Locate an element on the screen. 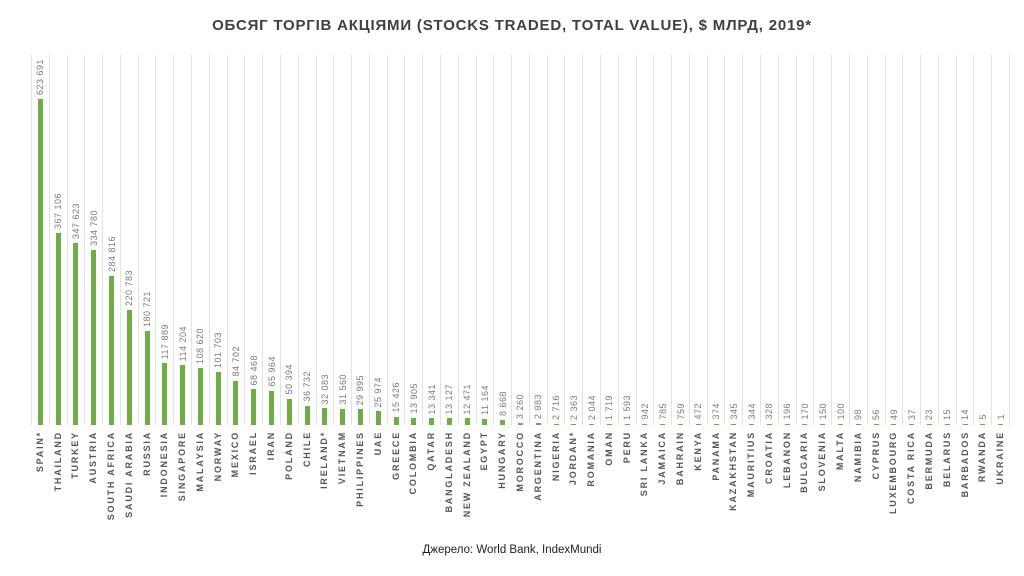 The width and height of the screenshot is (1024, 576). bar-value-label: 2 363 is located at coordinates (573, 407).